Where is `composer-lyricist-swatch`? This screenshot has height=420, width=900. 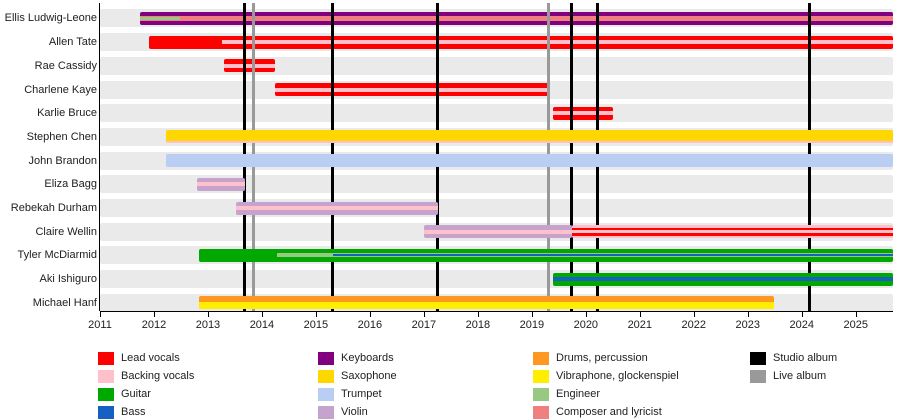
composer-lyricist-swatch is located at coordinates (541, 412).